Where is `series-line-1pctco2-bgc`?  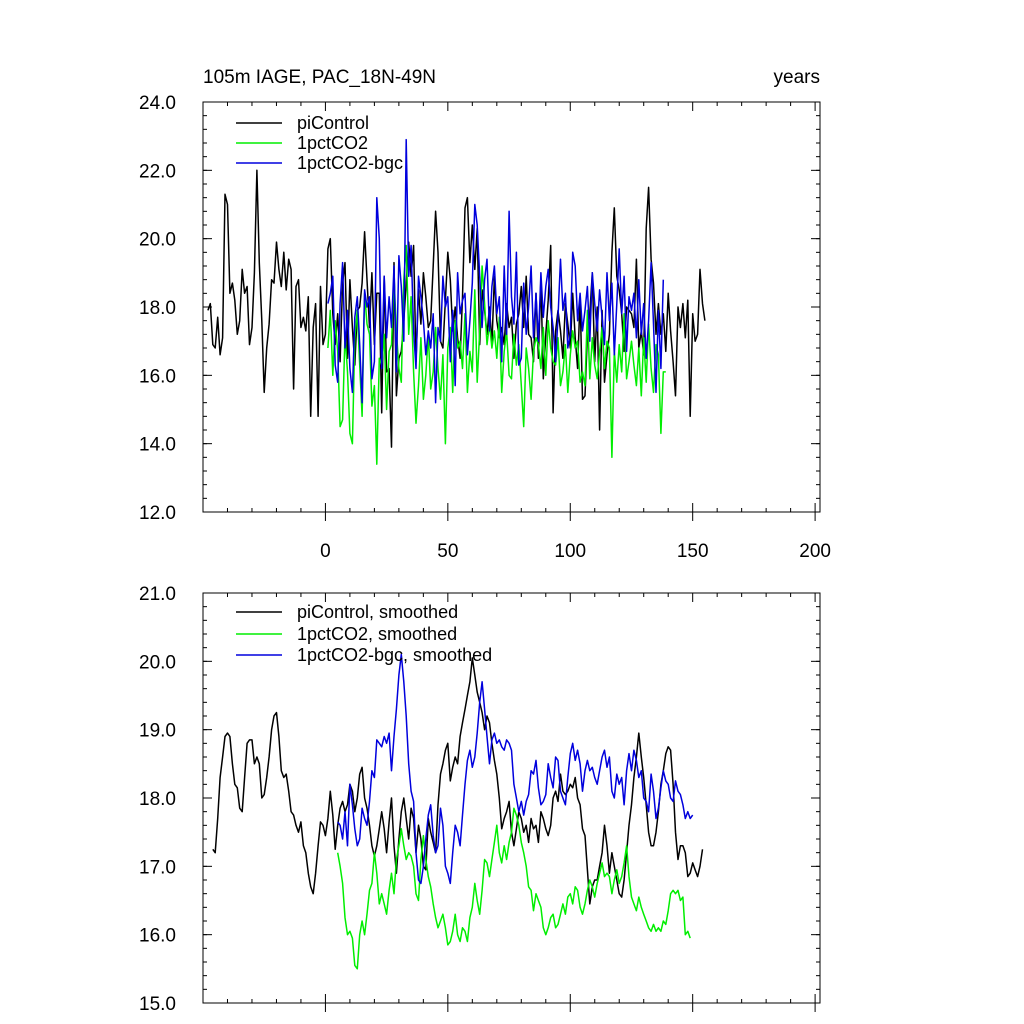
series-line-1pctco2-bgc is located at coordinates (496, 271).